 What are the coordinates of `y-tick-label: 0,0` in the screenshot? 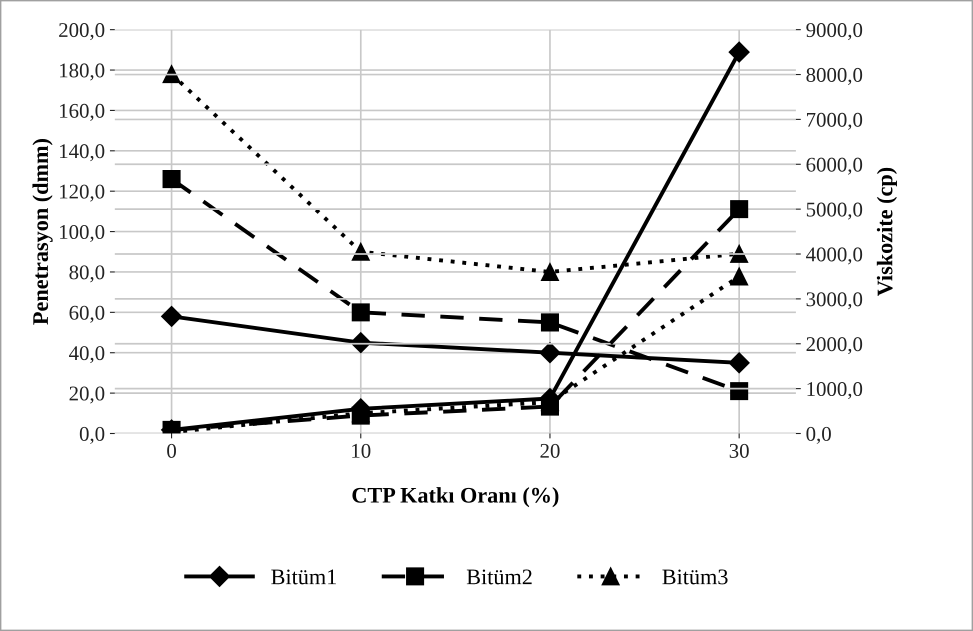 It's located at (92, 435).